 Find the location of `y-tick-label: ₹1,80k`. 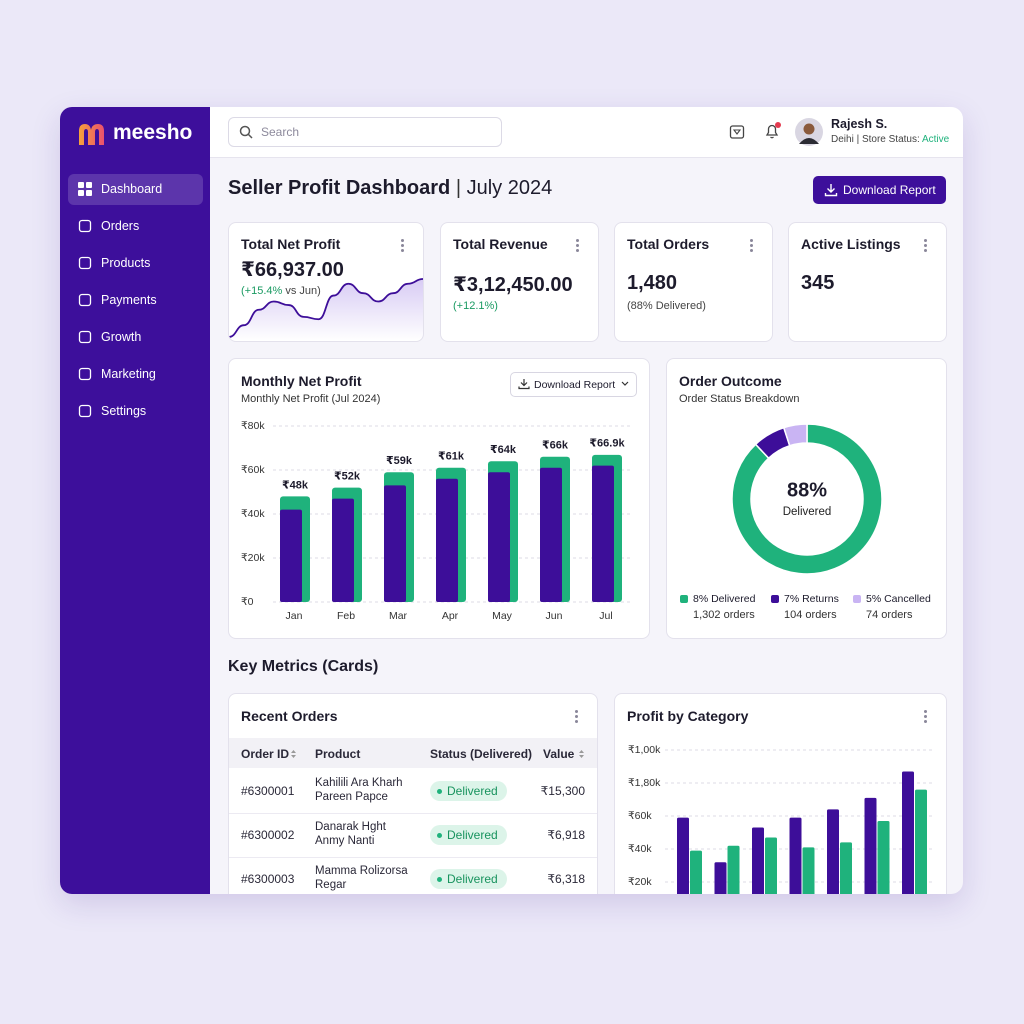

y-tick-label: ₹1,80k is located at coordinates (644, 783).